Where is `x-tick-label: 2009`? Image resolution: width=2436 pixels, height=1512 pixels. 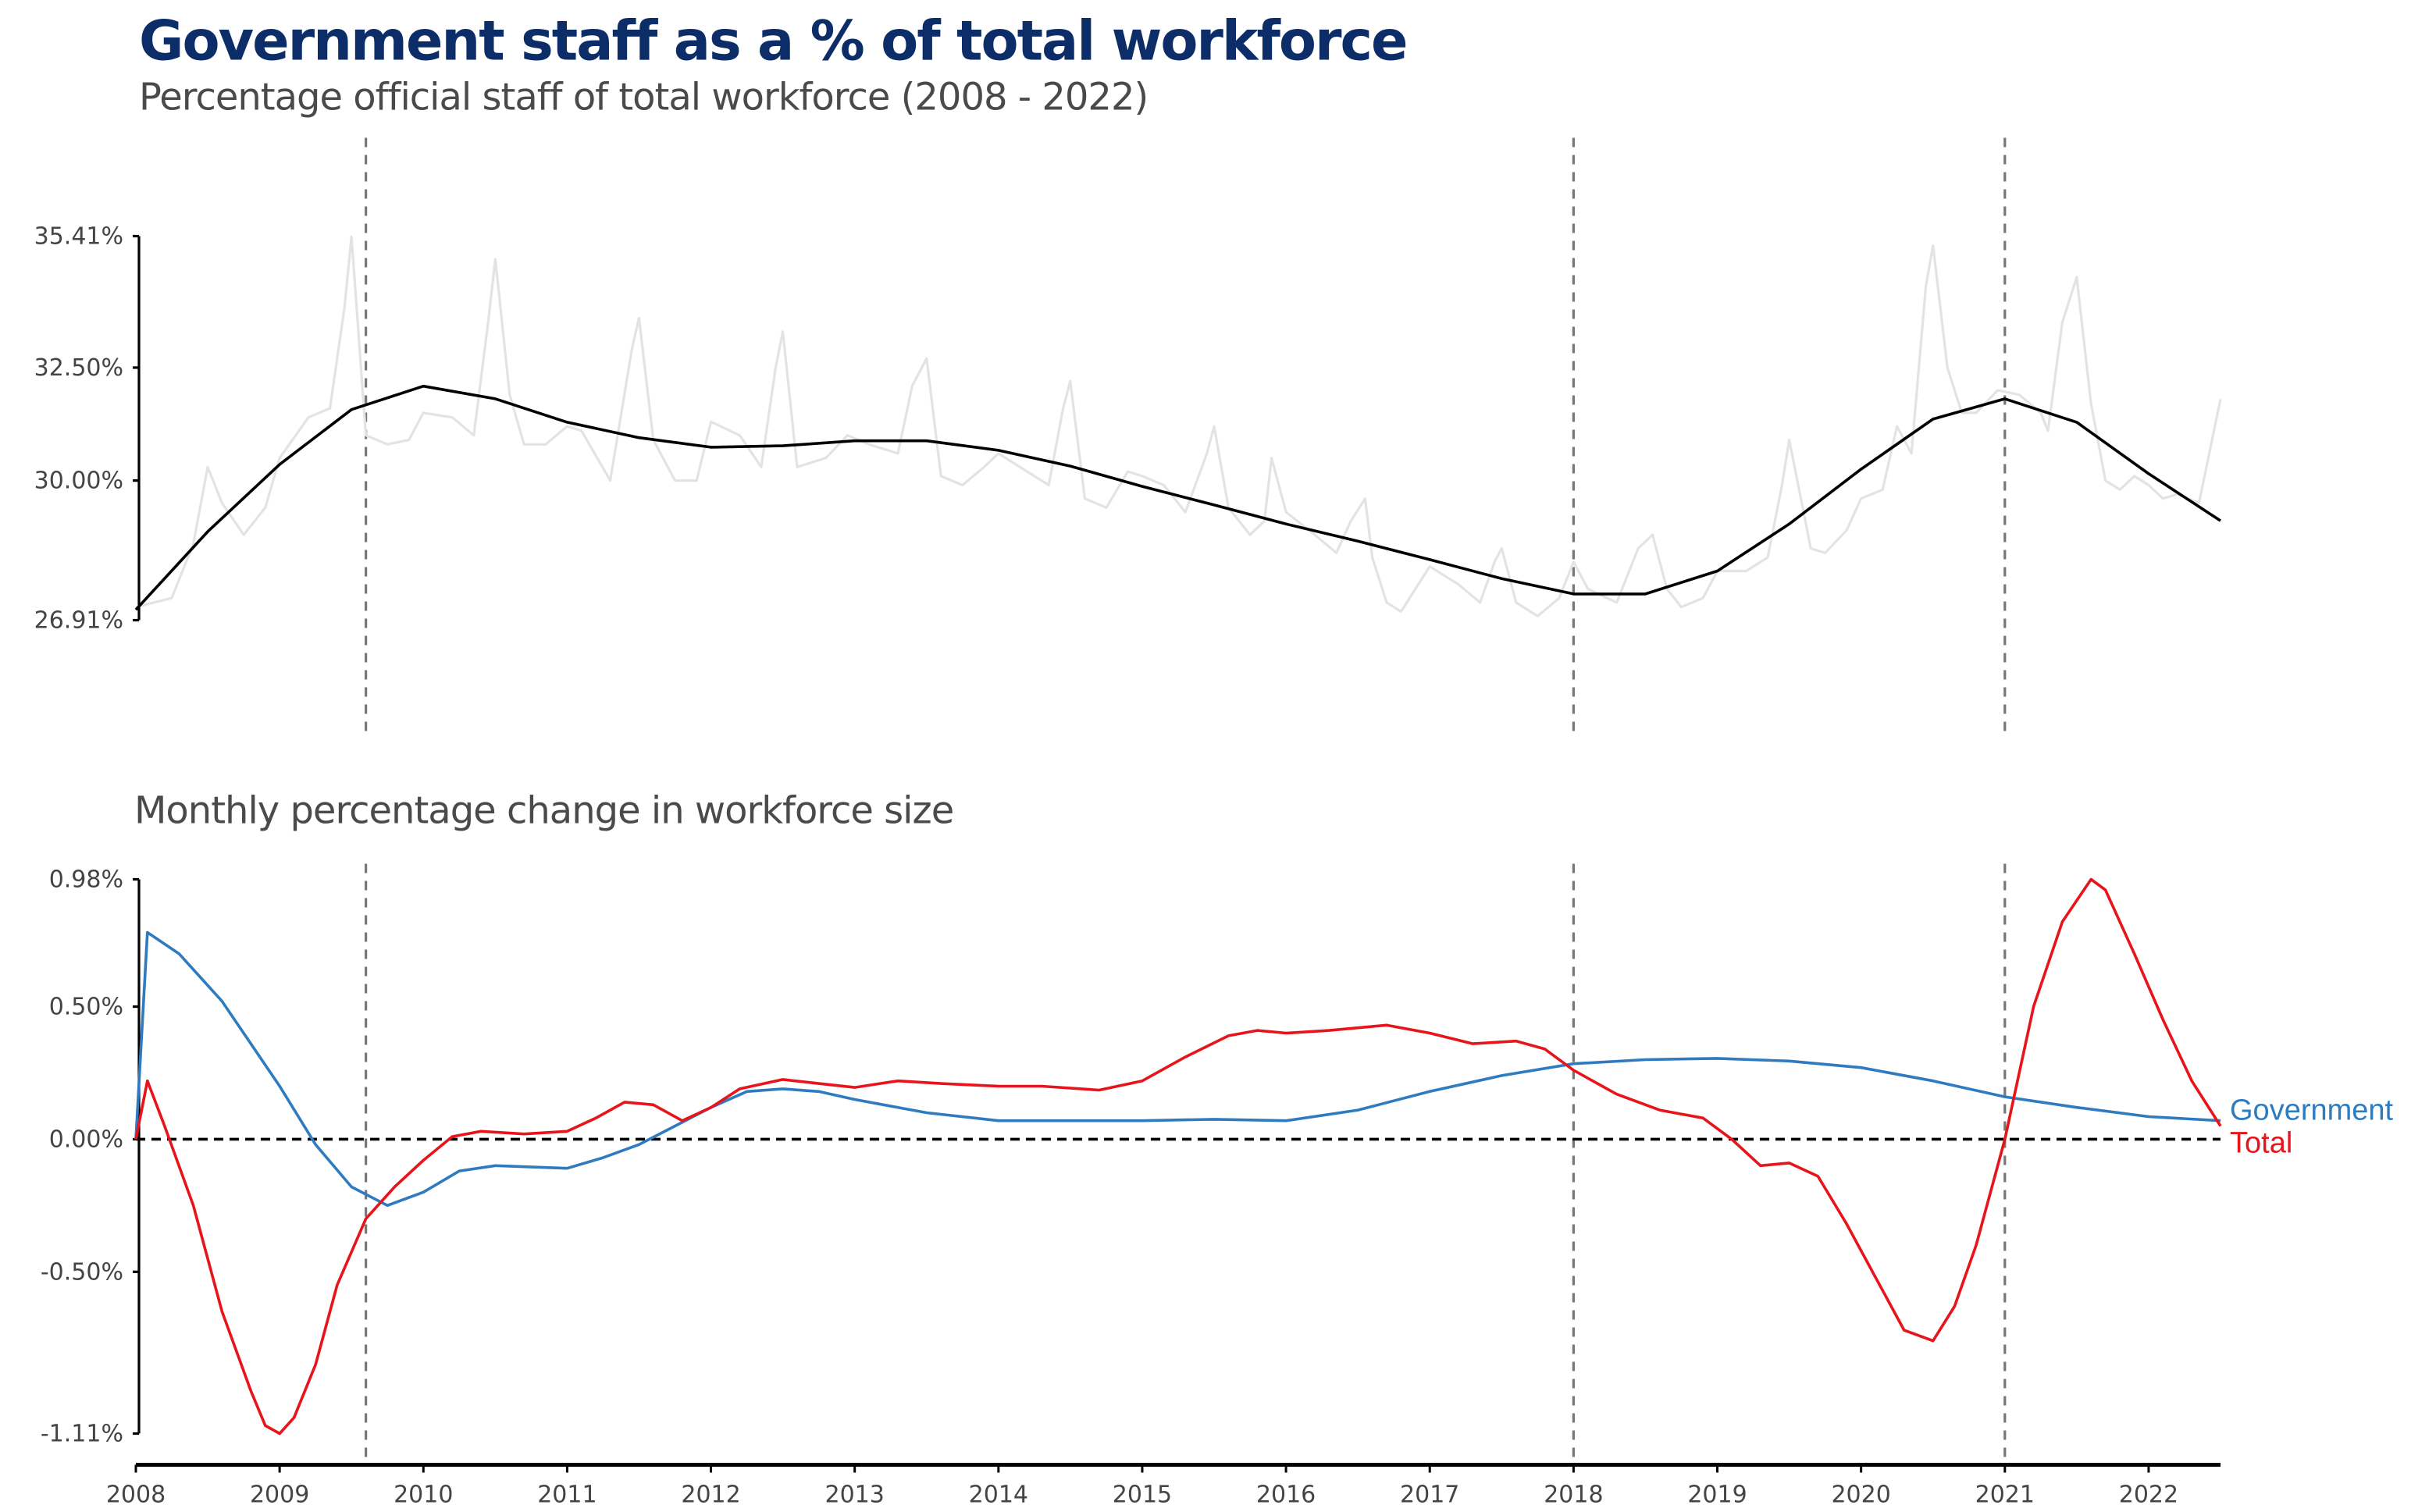
x-tick-label: 2009 is located at coordinates (279, 1495).